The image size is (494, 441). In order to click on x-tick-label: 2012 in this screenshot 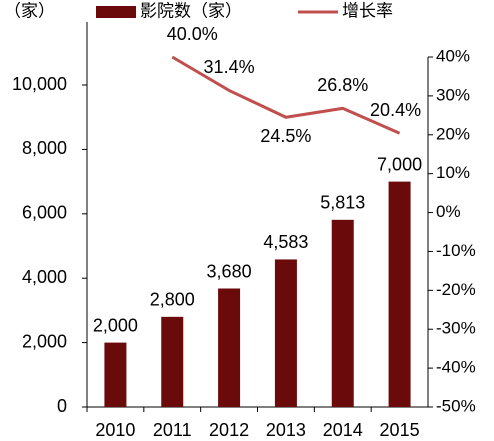, I will do `click(229, 430)`.